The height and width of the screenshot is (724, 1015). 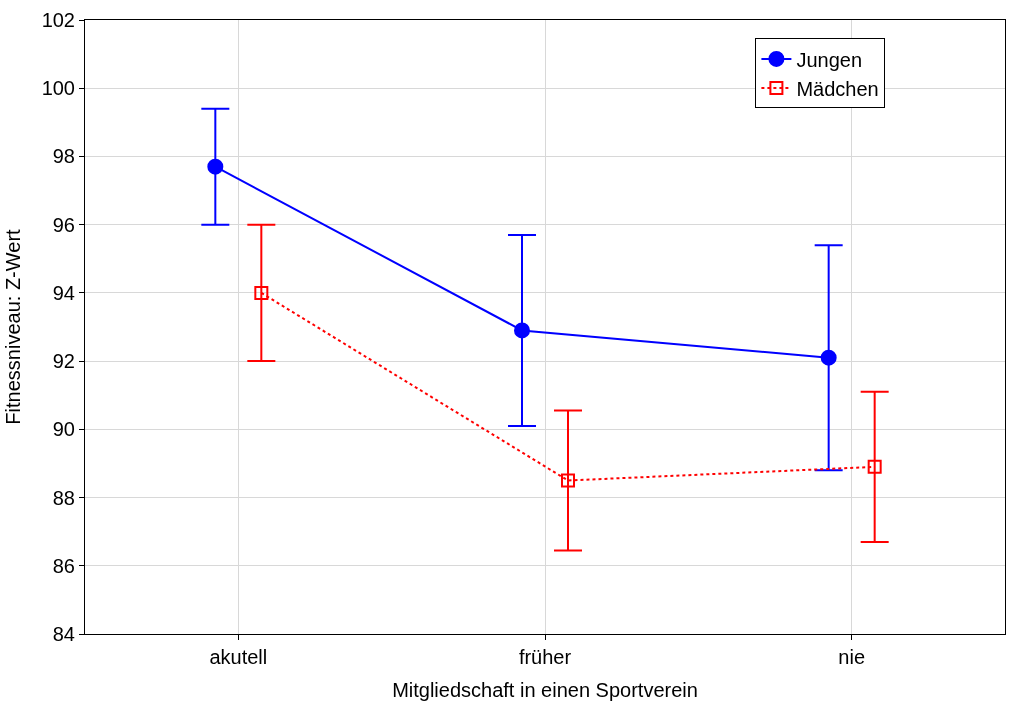 I want to click on y-tick-label: 90, so click(x=63, y=429).